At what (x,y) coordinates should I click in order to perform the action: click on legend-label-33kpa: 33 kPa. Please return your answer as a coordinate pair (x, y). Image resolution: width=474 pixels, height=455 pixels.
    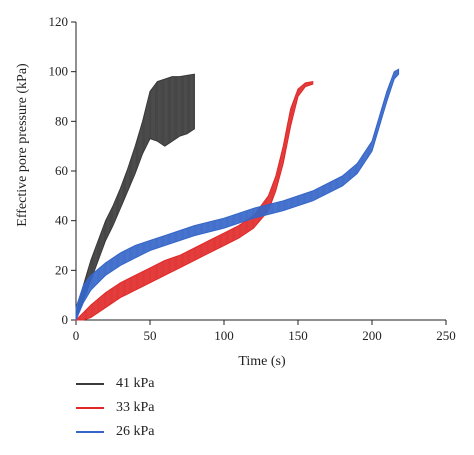
    Looking at the image, I should click on (135, 407).